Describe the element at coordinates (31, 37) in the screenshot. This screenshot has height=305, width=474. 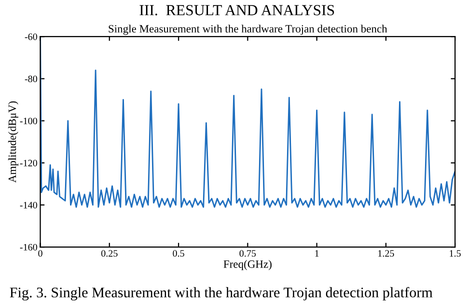
I see `y-tick-label: -60` at that location.